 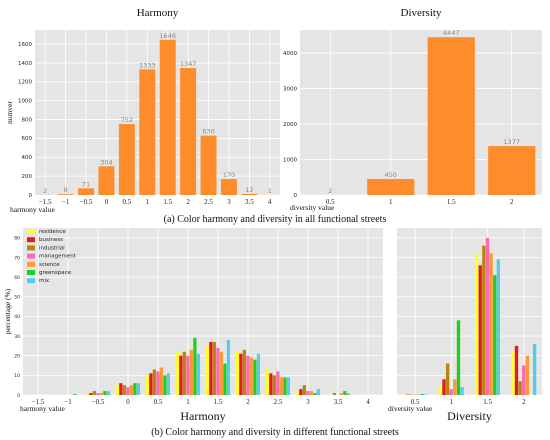 I want to click on data-label: 1333, so click(x=147, y=65).